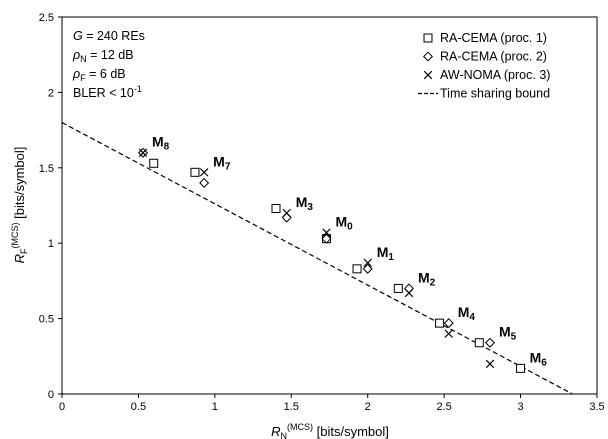  What do you see at coordinates (539, 358) in the screenshot?
I see `point-label: M6` at bounding box center [539, 358].